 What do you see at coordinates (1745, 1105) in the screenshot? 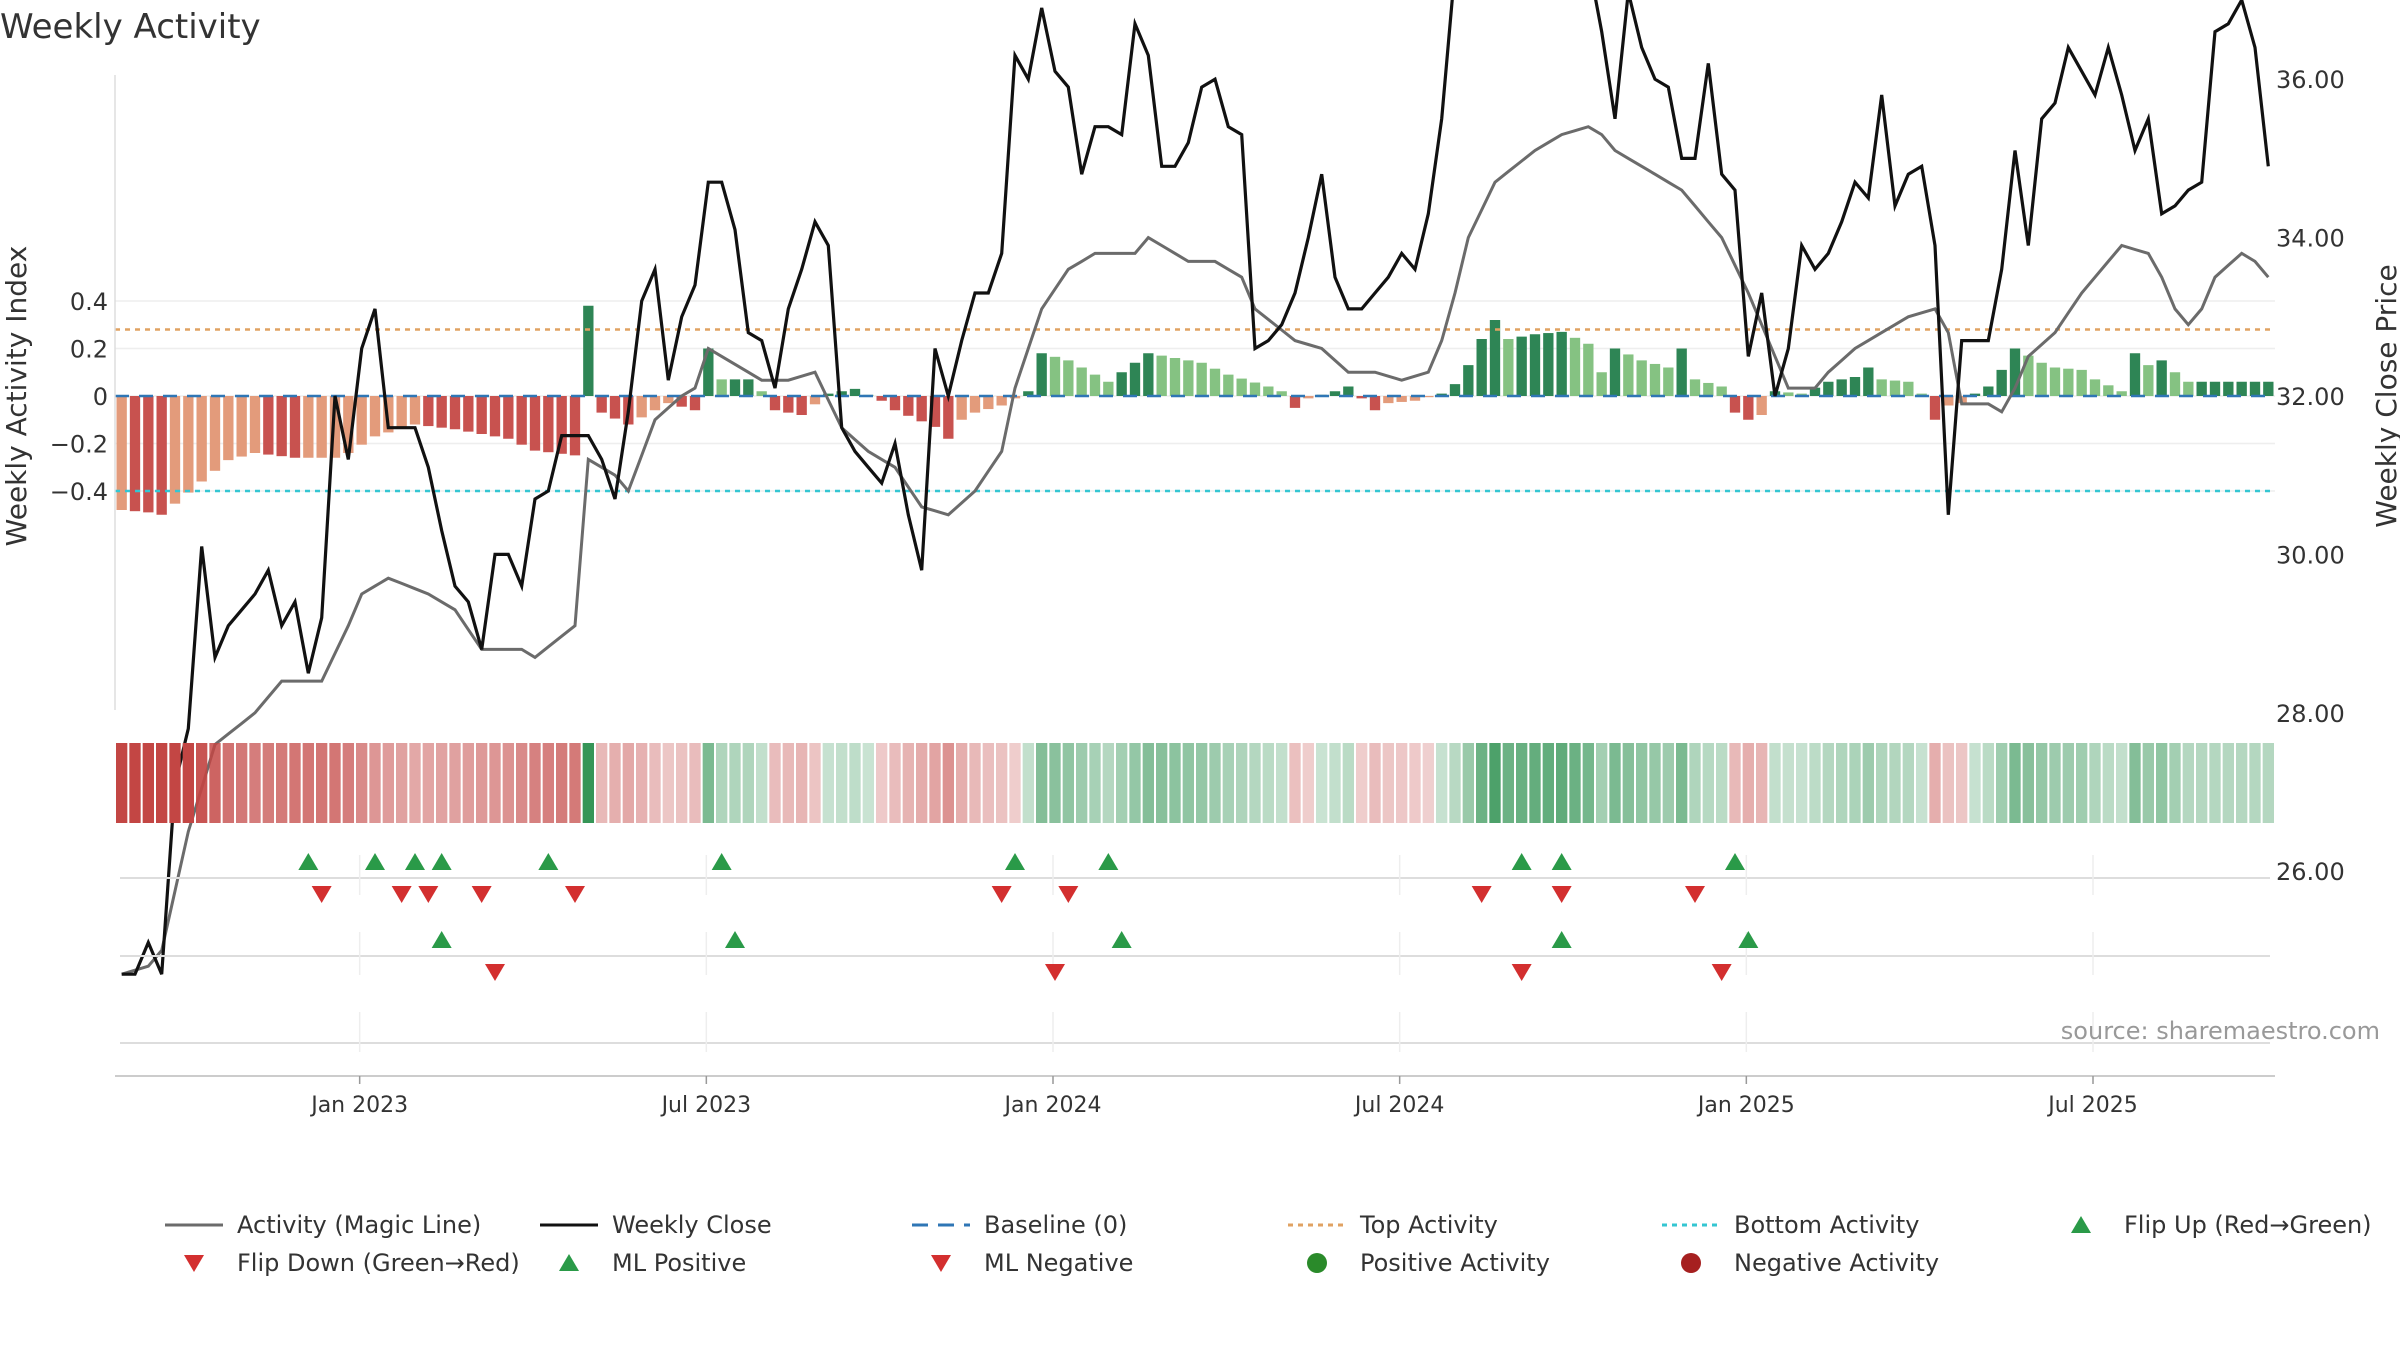
I see `x-tick-label: Jan 2025` at bounding box center [1745, 1105].